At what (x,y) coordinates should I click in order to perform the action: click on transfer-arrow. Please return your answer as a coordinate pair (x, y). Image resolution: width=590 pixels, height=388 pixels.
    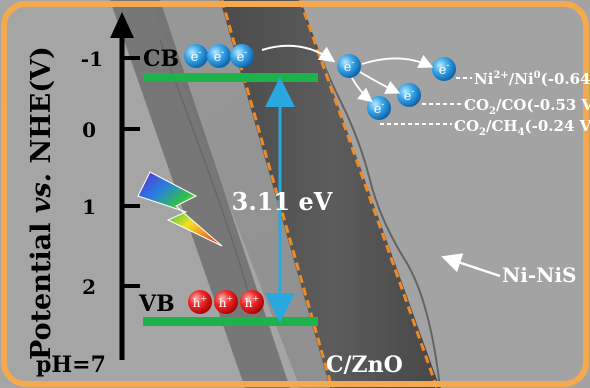
    Looking at the image, I should click on (298, 53).